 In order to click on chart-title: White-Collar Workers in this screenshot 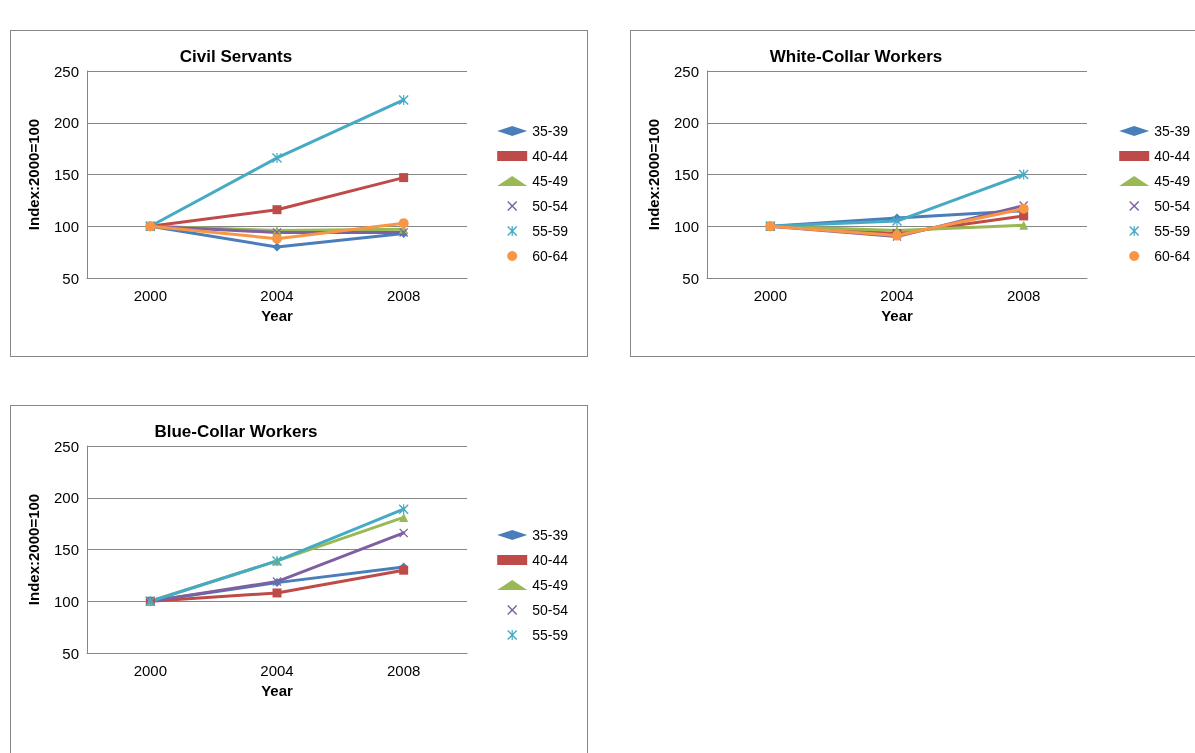, I will do `click(856, 56)`.